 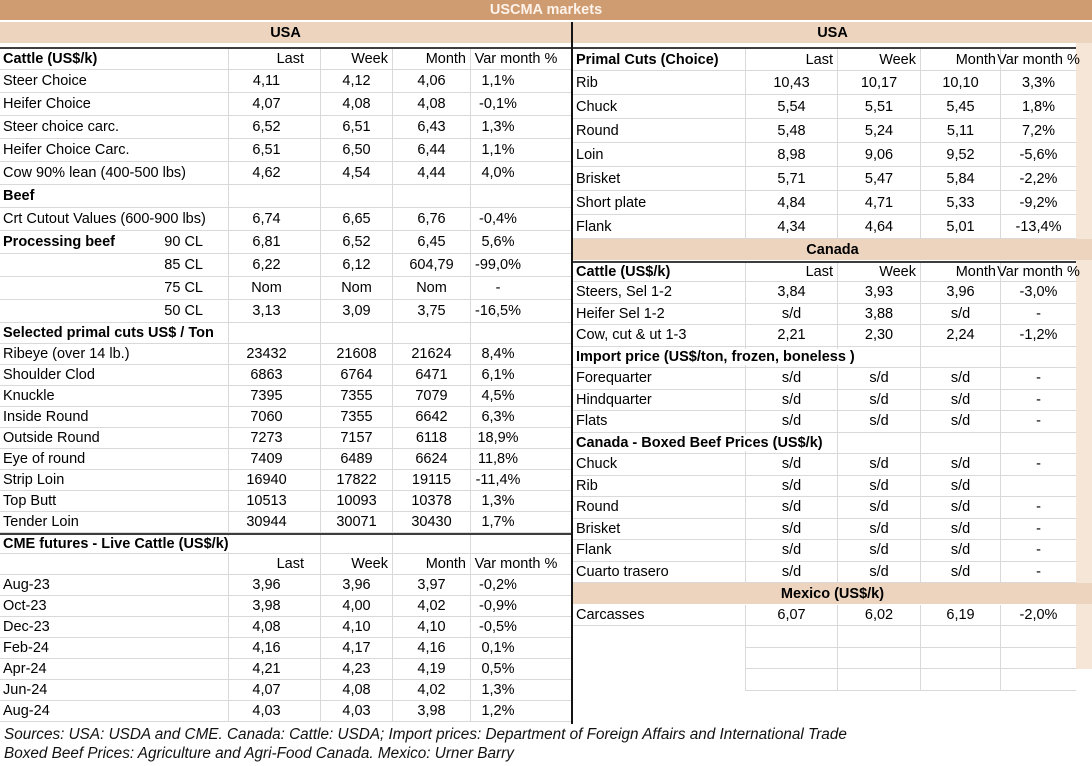 What do you see at coordinates (114, 690) in the screenshot?
I see `row-label: Jun-24` at bounding box center [114, 690].